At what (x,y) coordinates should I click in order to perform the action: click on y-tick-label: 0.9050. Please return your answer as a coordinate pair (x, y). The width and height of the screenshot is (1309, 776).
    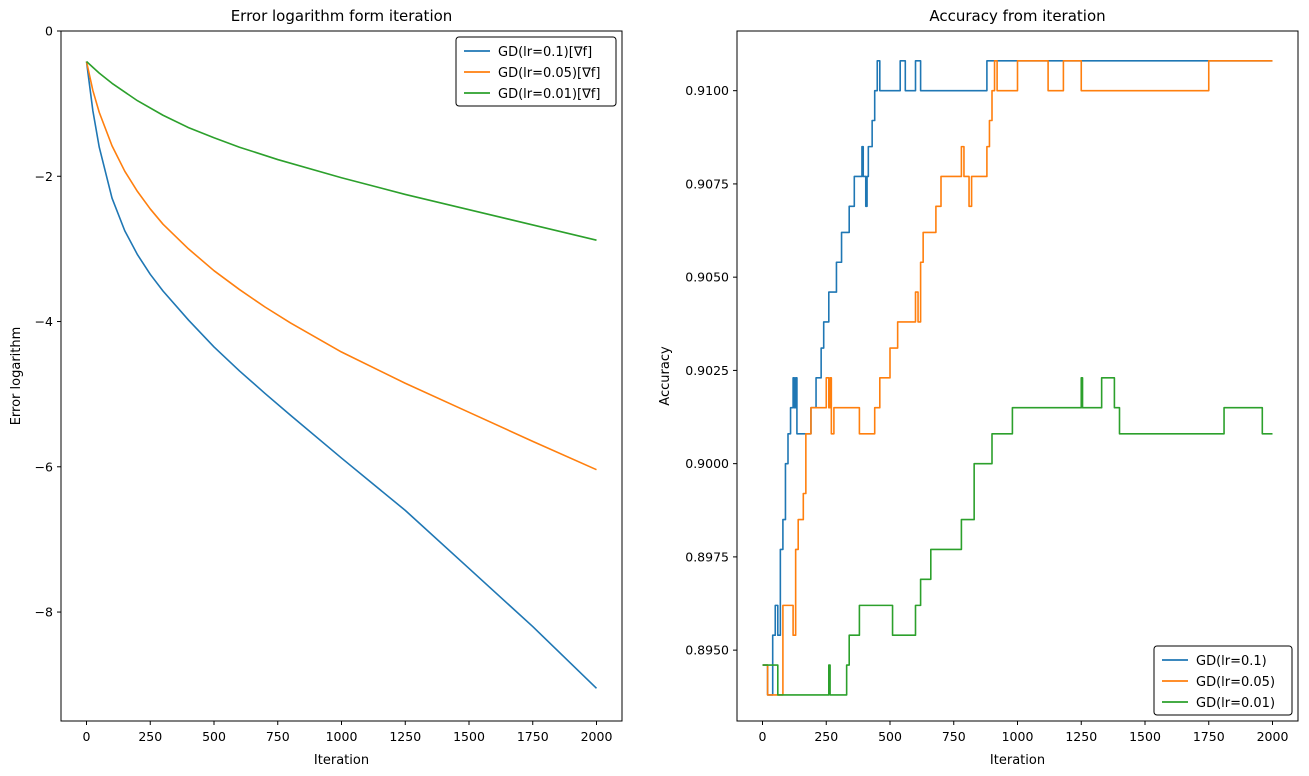
    Looking at the image, I should click on (707, 277).